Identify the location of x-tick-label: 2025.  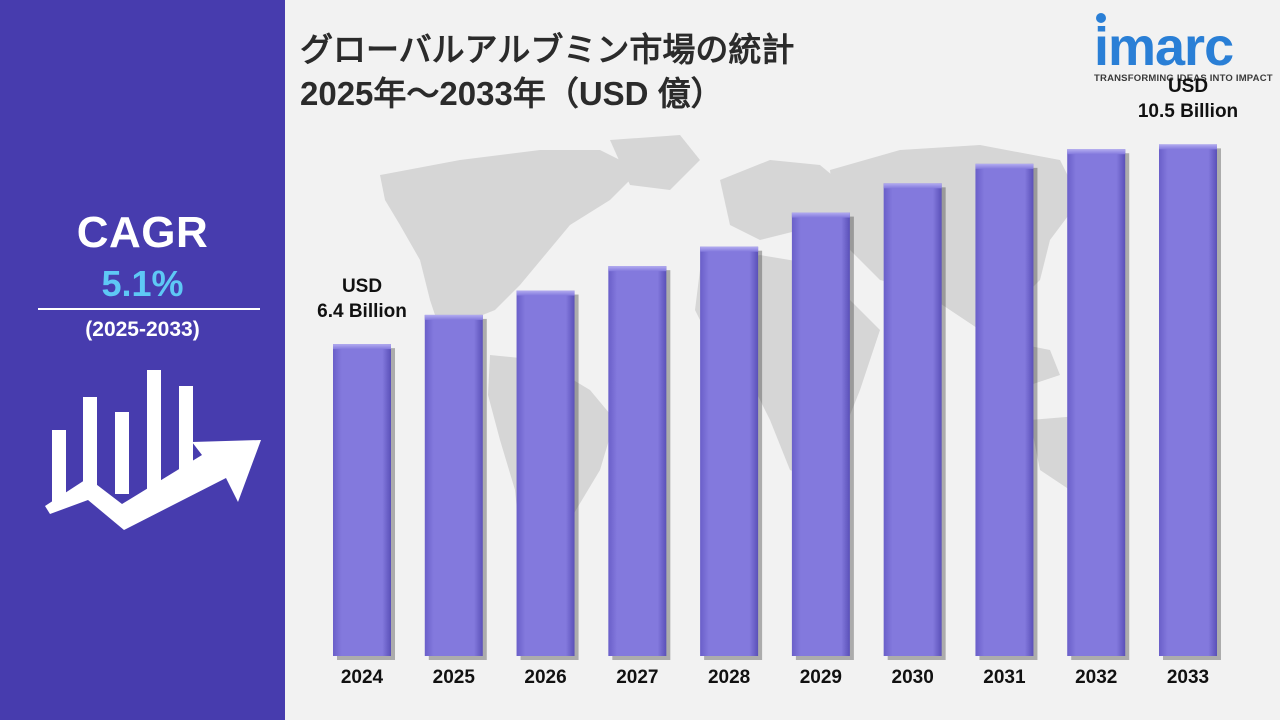
(454, 677).